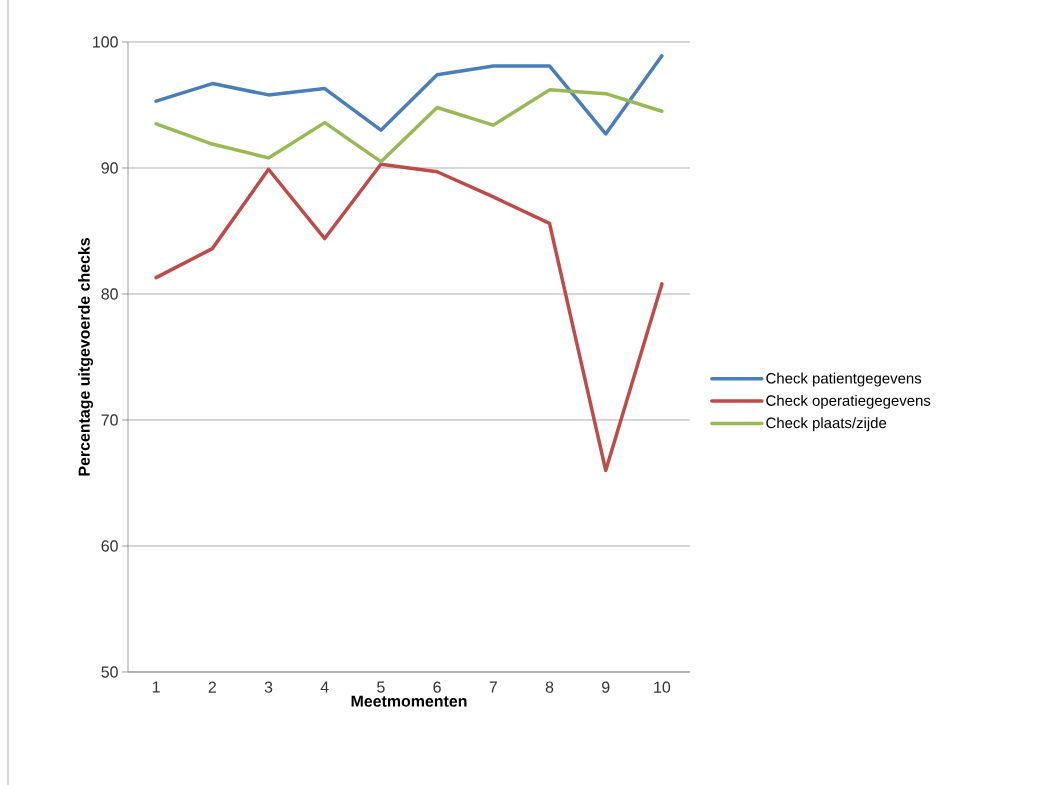 Image resolution: width=1052 pixels, height=785 pixels. I want to click on y-tick-label: 90, so click(109, 168).